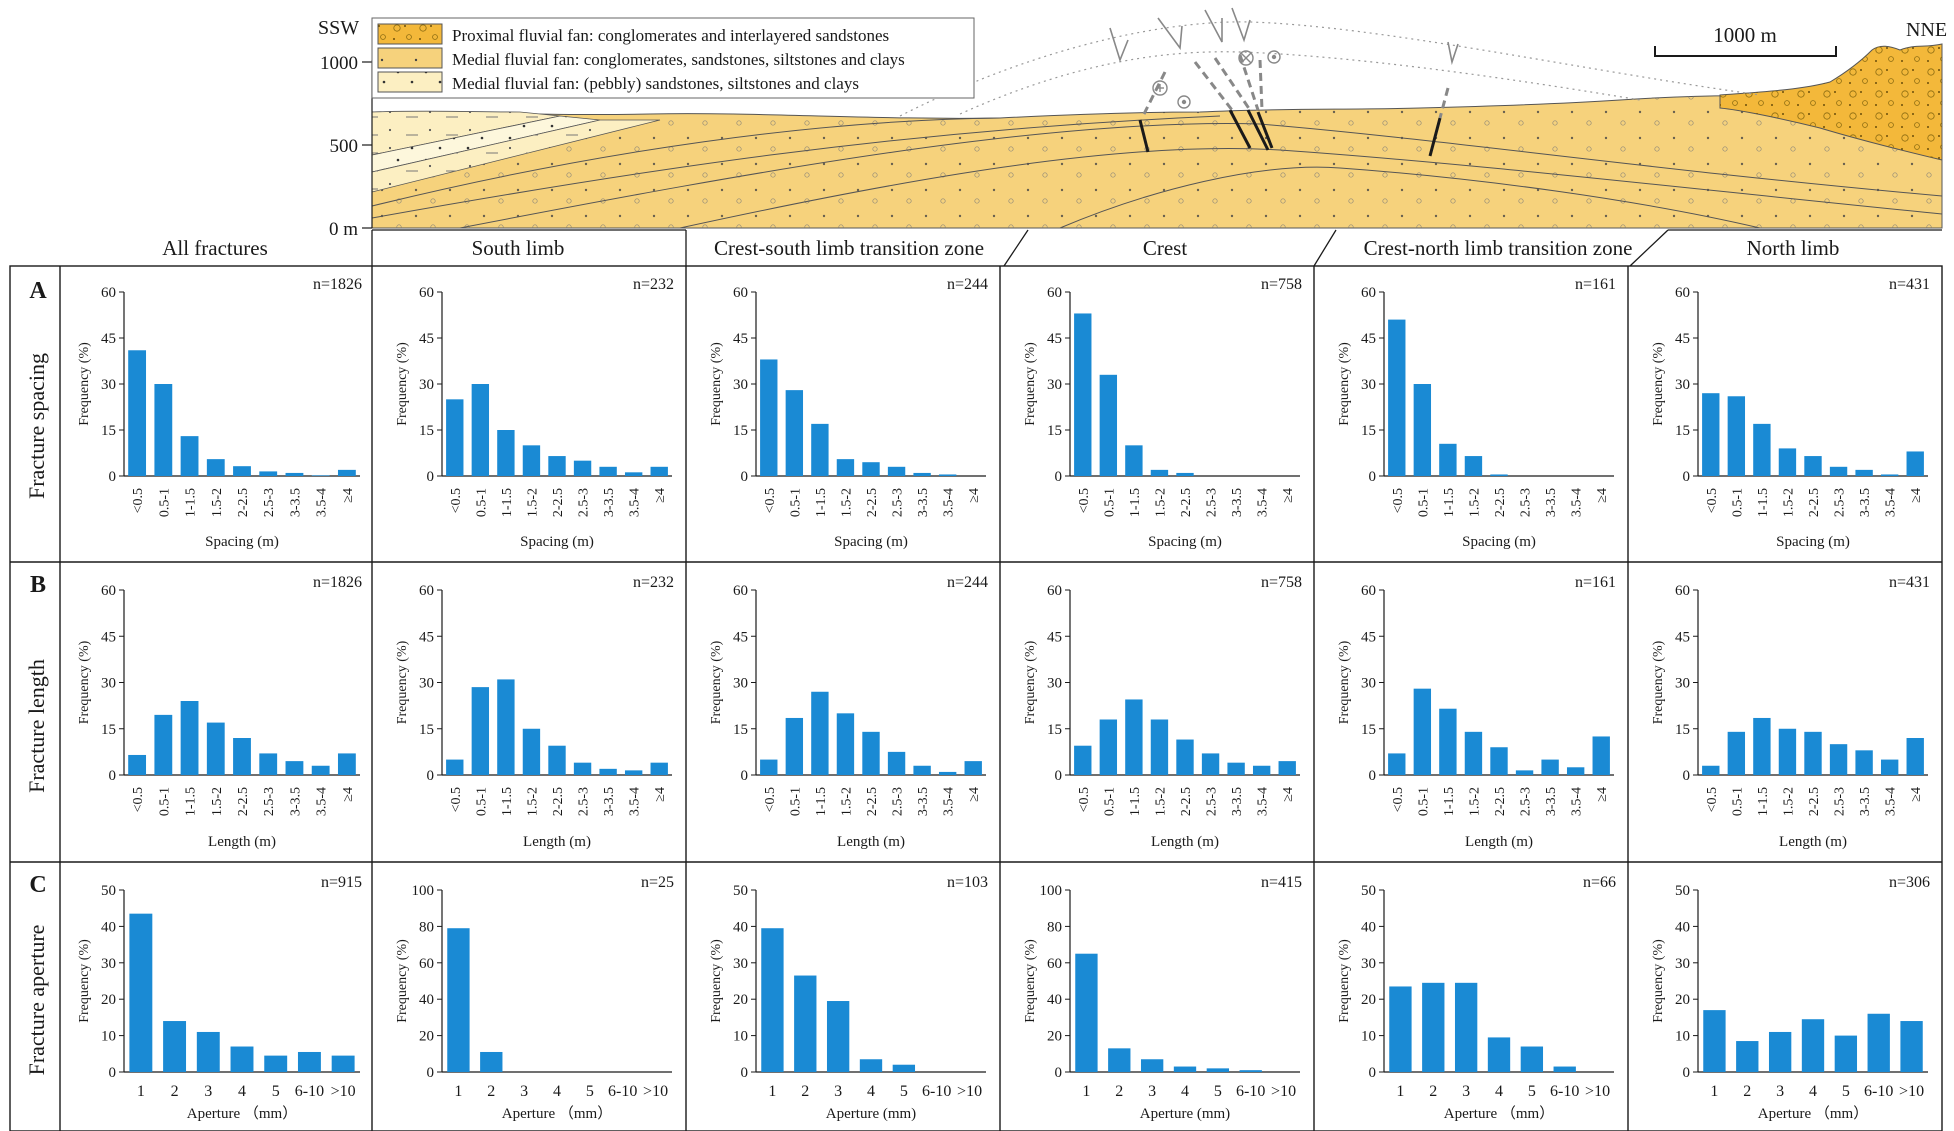  What do you see at coordinates (426, 637) in the screenshot?
I see `y-tick-label: 45` at bounding box center [426, 637].